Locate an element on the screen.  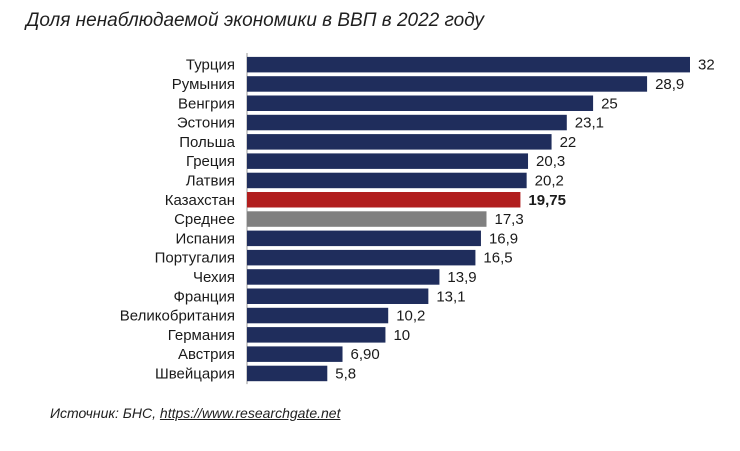
value-label: 5,8 is located at coordinates (345, 373).